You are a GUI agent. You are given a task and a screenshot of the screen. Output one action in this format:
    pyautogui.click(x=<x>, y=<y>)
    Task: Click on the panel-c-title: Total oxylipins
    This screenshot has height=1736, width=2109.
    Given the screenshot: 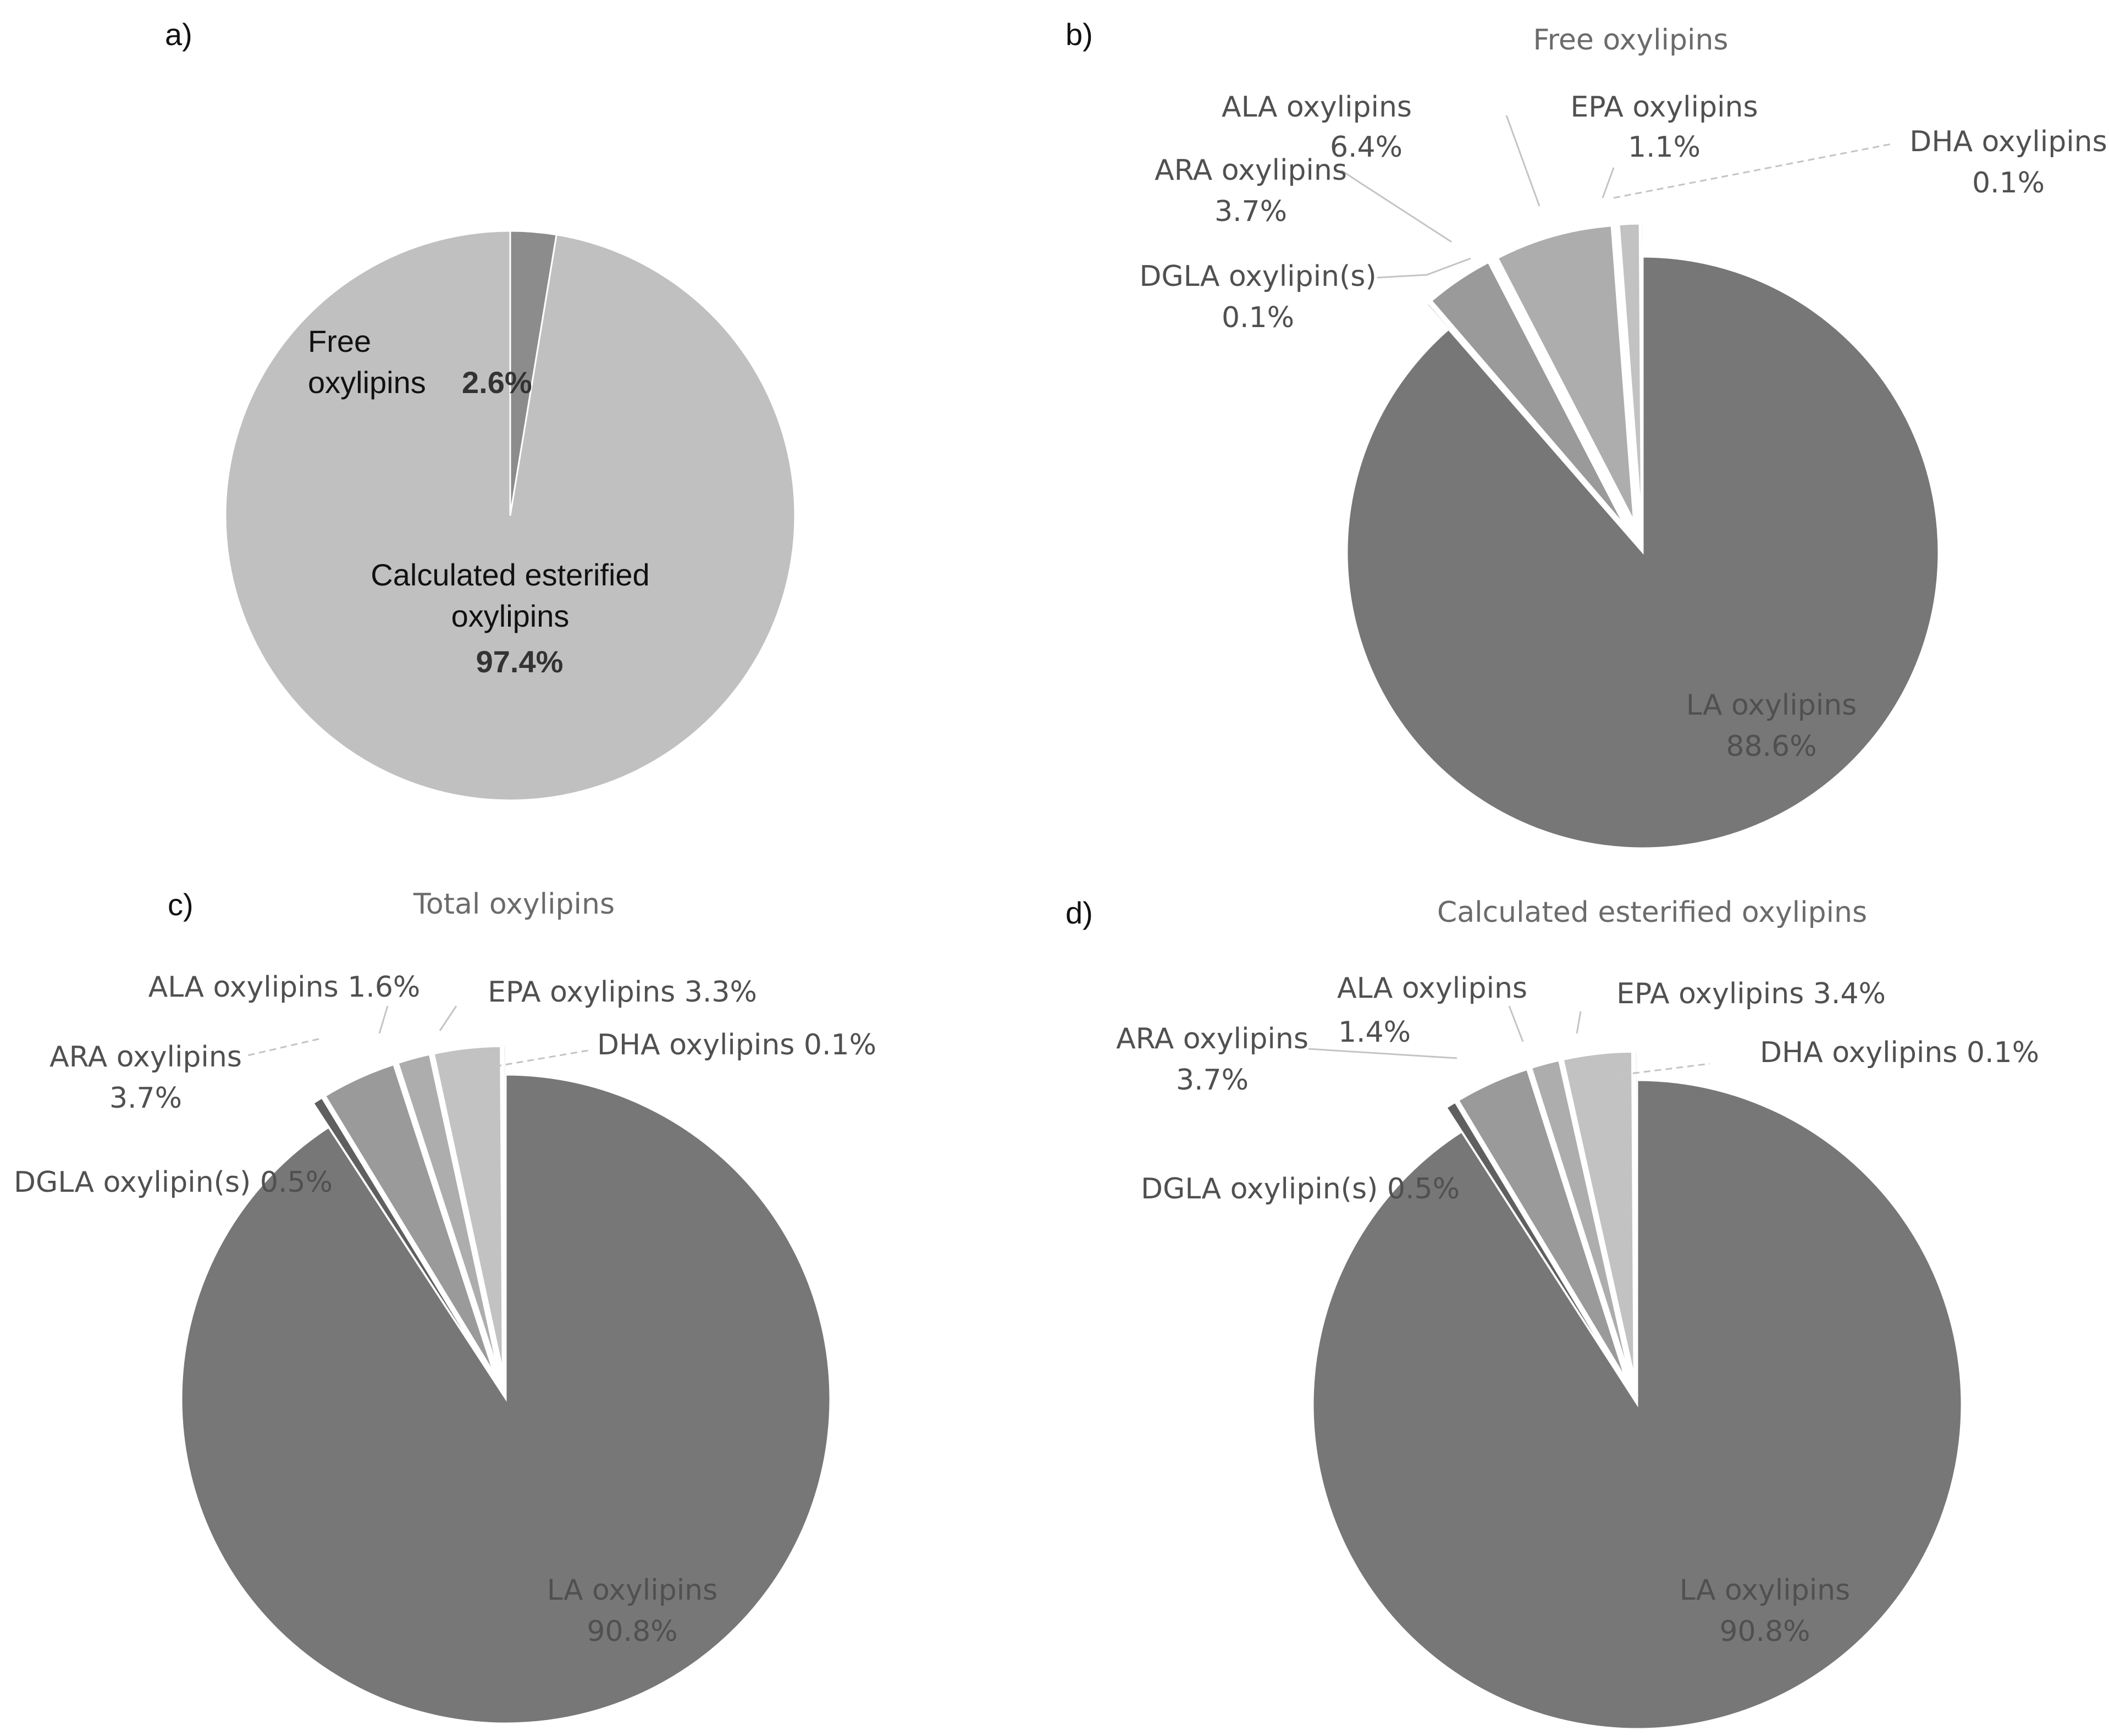 What is the action you would take?
    pyautogui.click(x=514, y=904)
    